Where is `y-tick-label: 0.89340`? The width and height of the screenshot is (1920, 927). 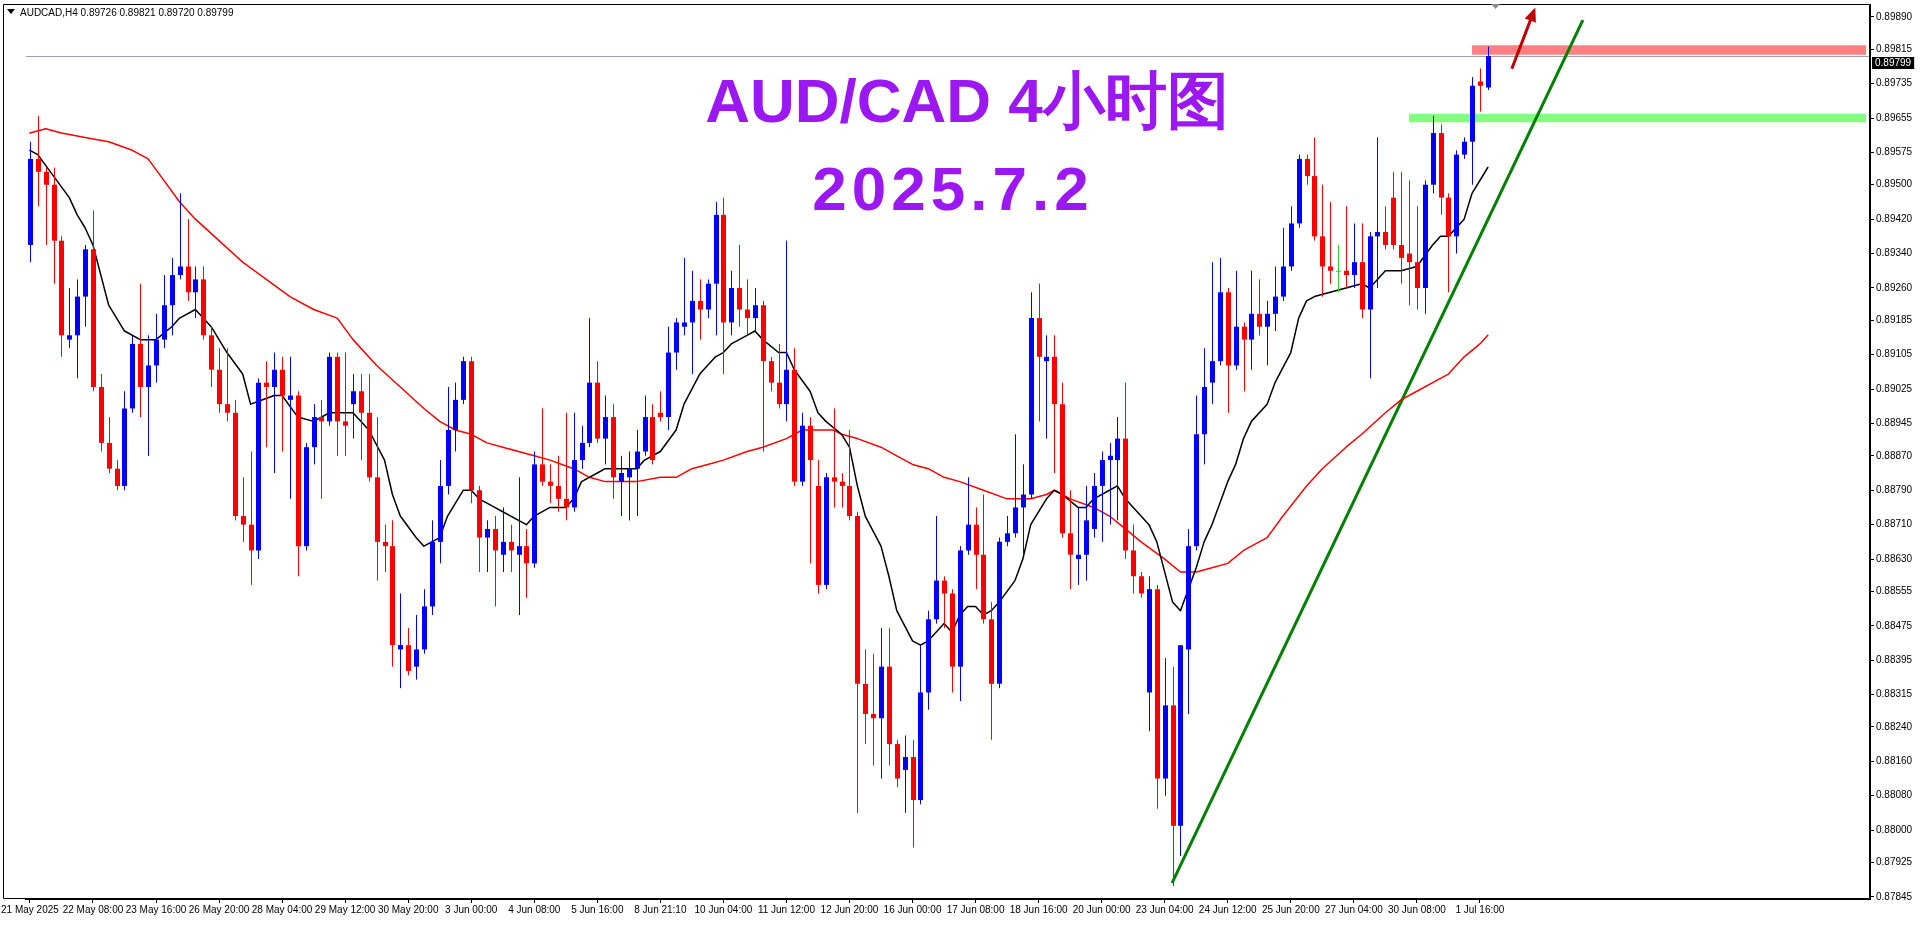 y-tick-label: 0.89340 is located at coordinates (1894, 253).